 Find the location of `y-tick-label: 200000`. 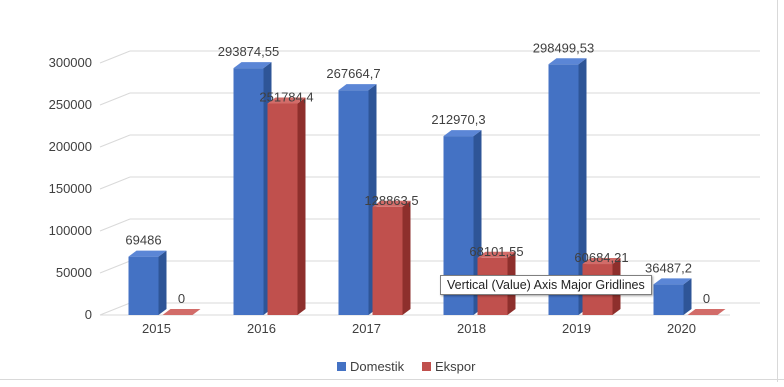

y-tick-label: 200000 is located at coordinates (70, 146).